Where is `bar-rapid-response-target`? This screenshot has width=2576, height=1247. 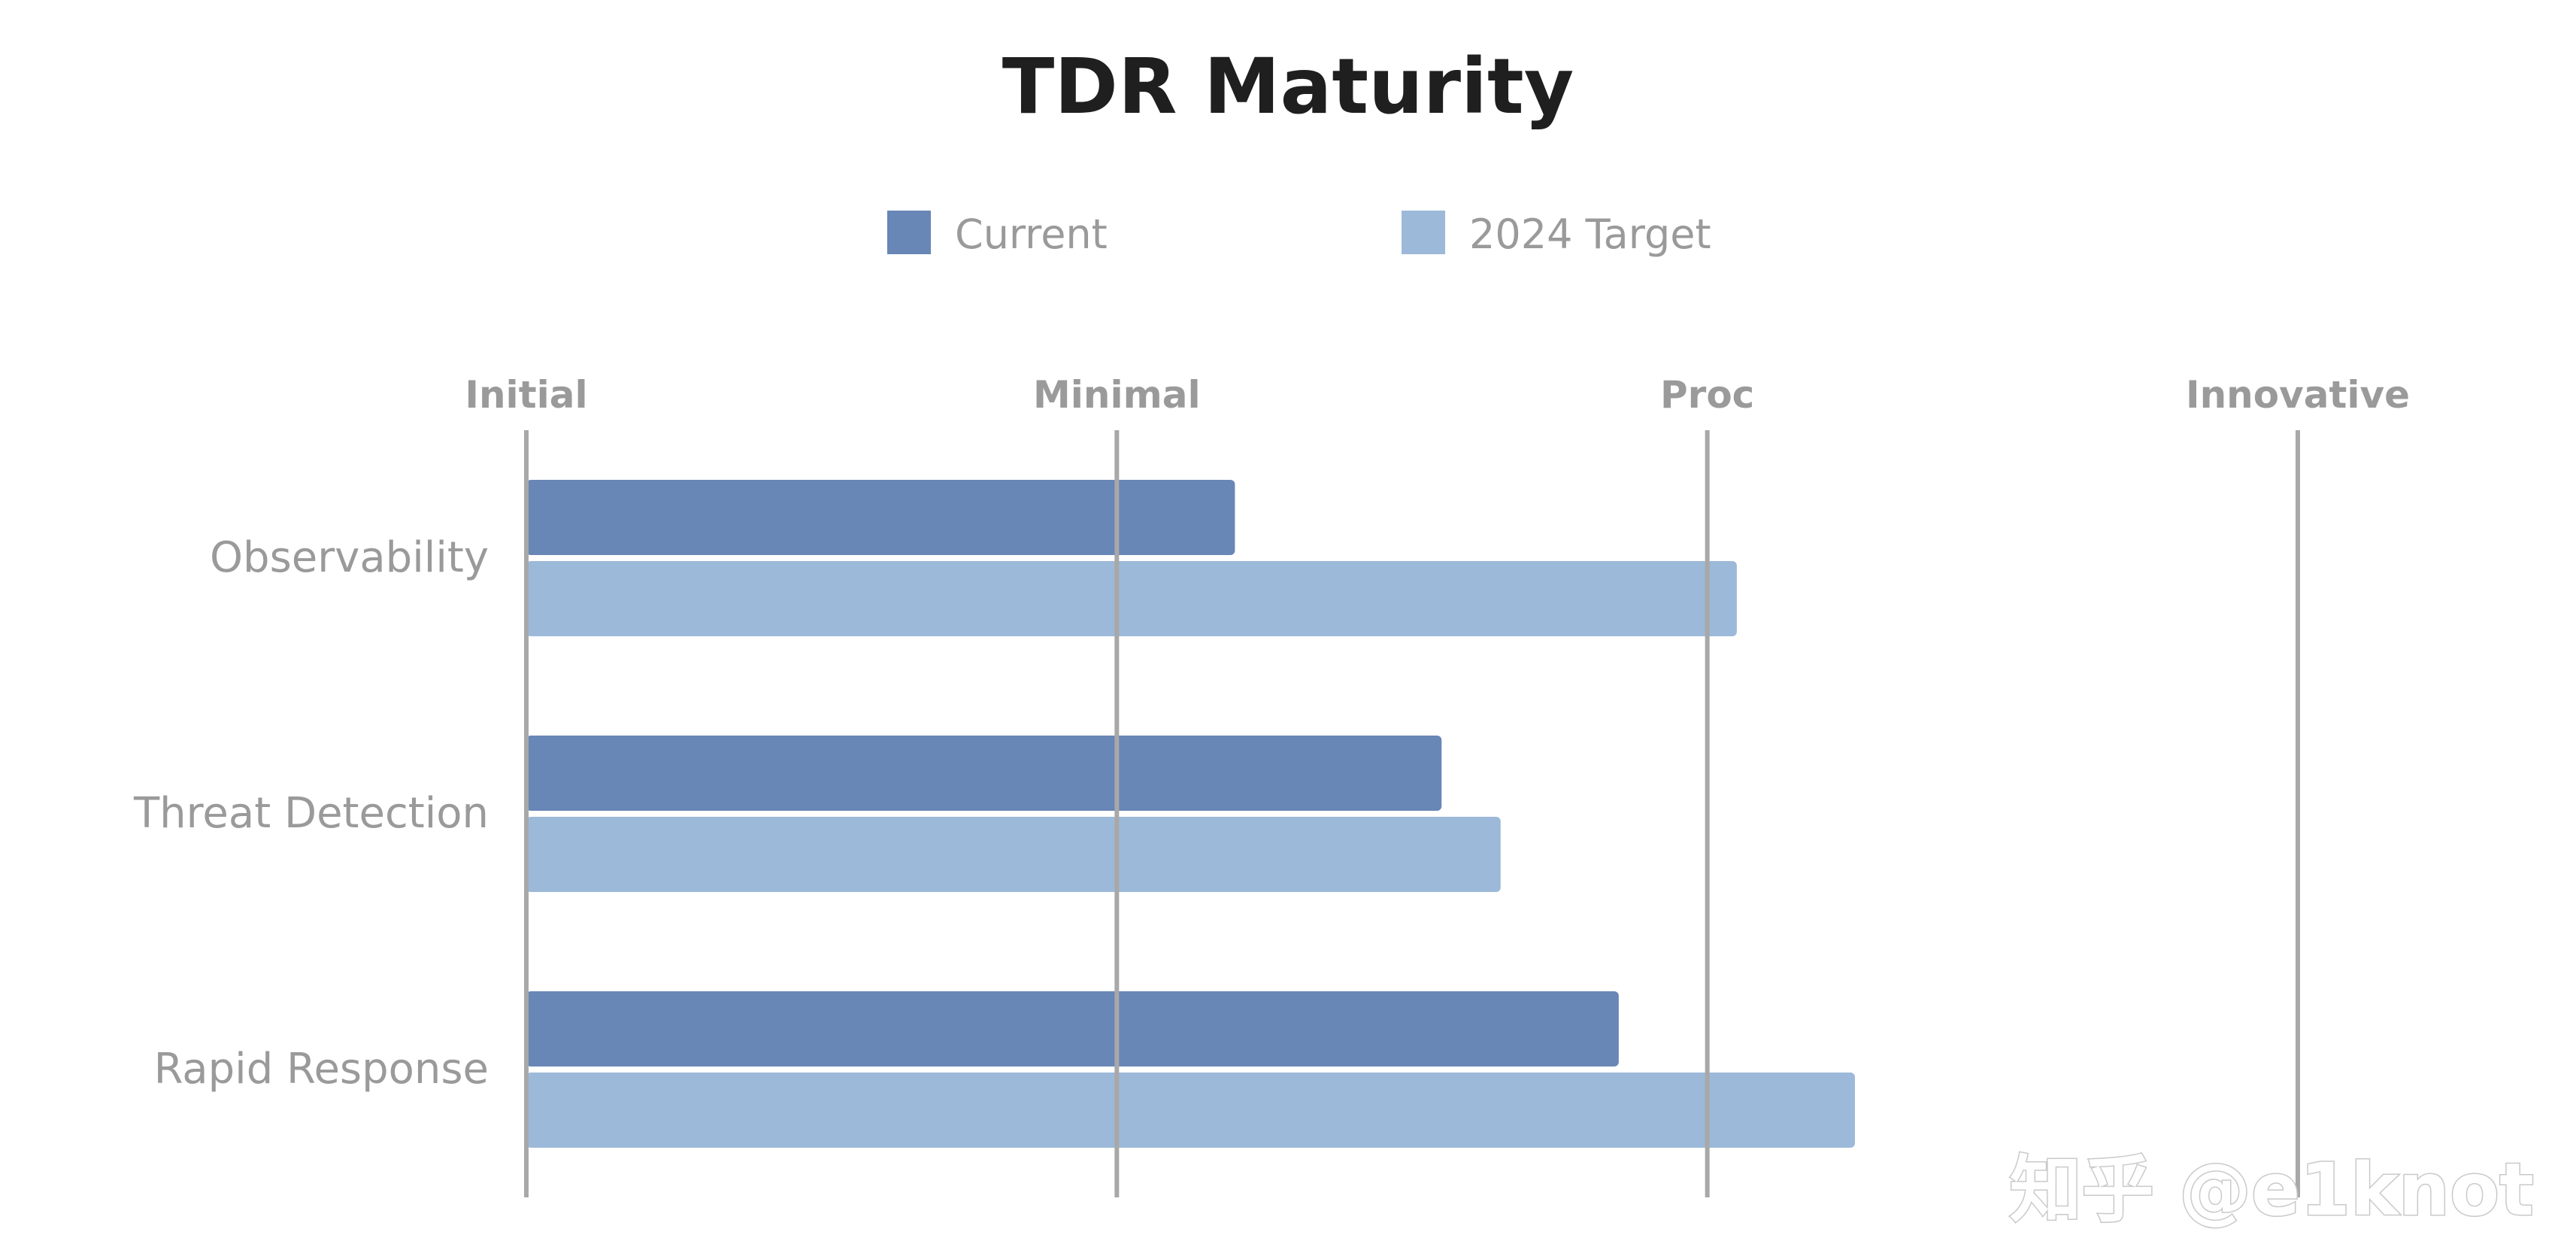 bar-rapid-response-target is located at coordinates (1190, 1111).